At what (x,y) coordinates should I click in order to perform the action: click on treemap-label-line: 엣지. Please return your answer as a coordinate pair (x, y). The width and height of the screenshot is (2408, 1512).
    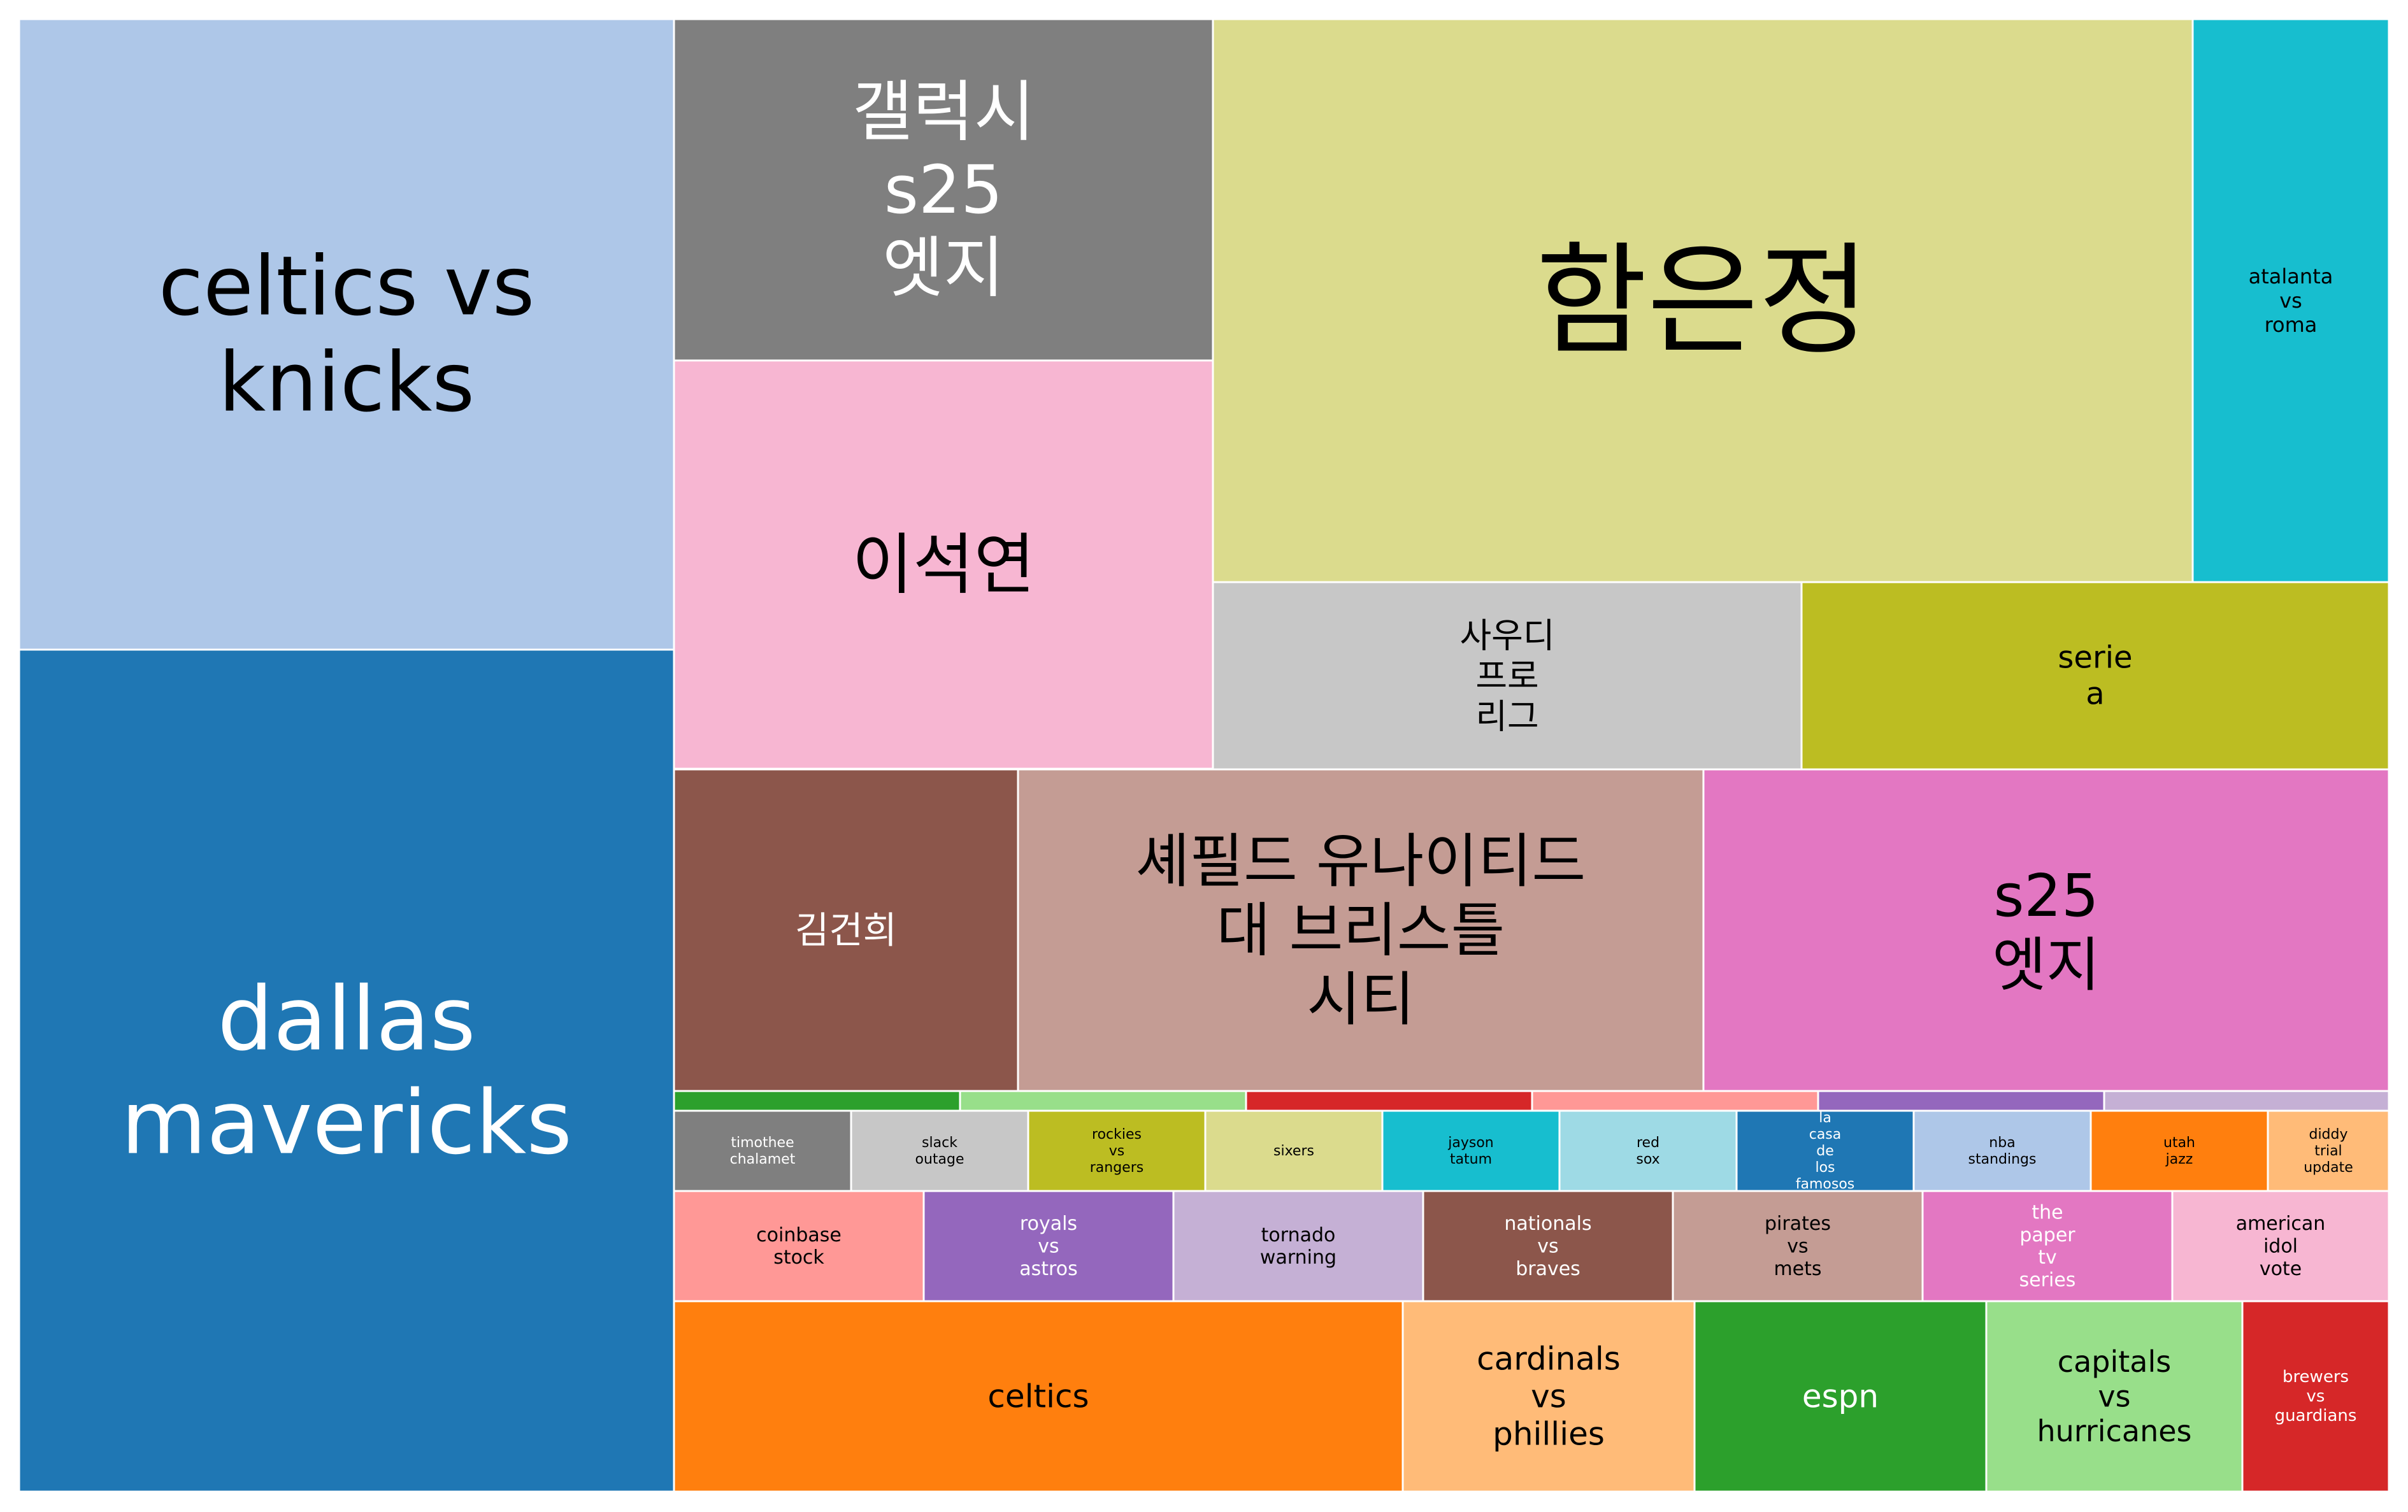
    Looking at the image, I should click on (2046, 965).